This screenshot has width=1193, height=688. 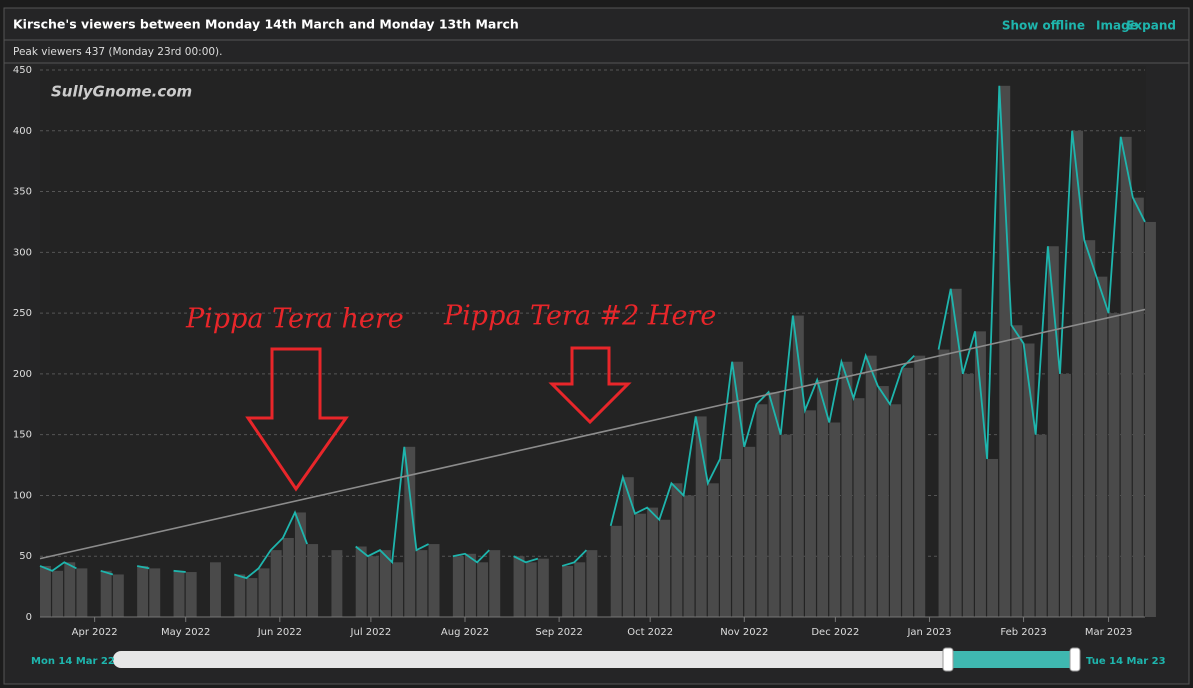 I want to click on annotation: Pippa Tera here, so click(x=294, y=319).